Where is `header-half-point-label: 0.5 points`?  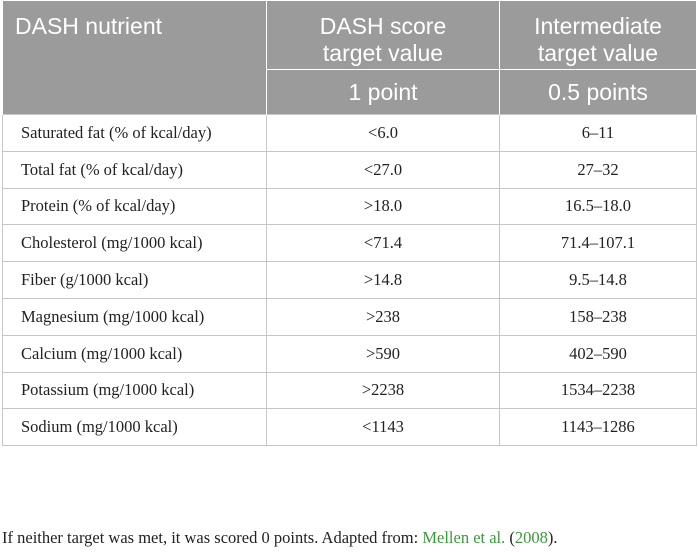
header-half-point-label: 0.5 points is located at coordinates (598, 91).